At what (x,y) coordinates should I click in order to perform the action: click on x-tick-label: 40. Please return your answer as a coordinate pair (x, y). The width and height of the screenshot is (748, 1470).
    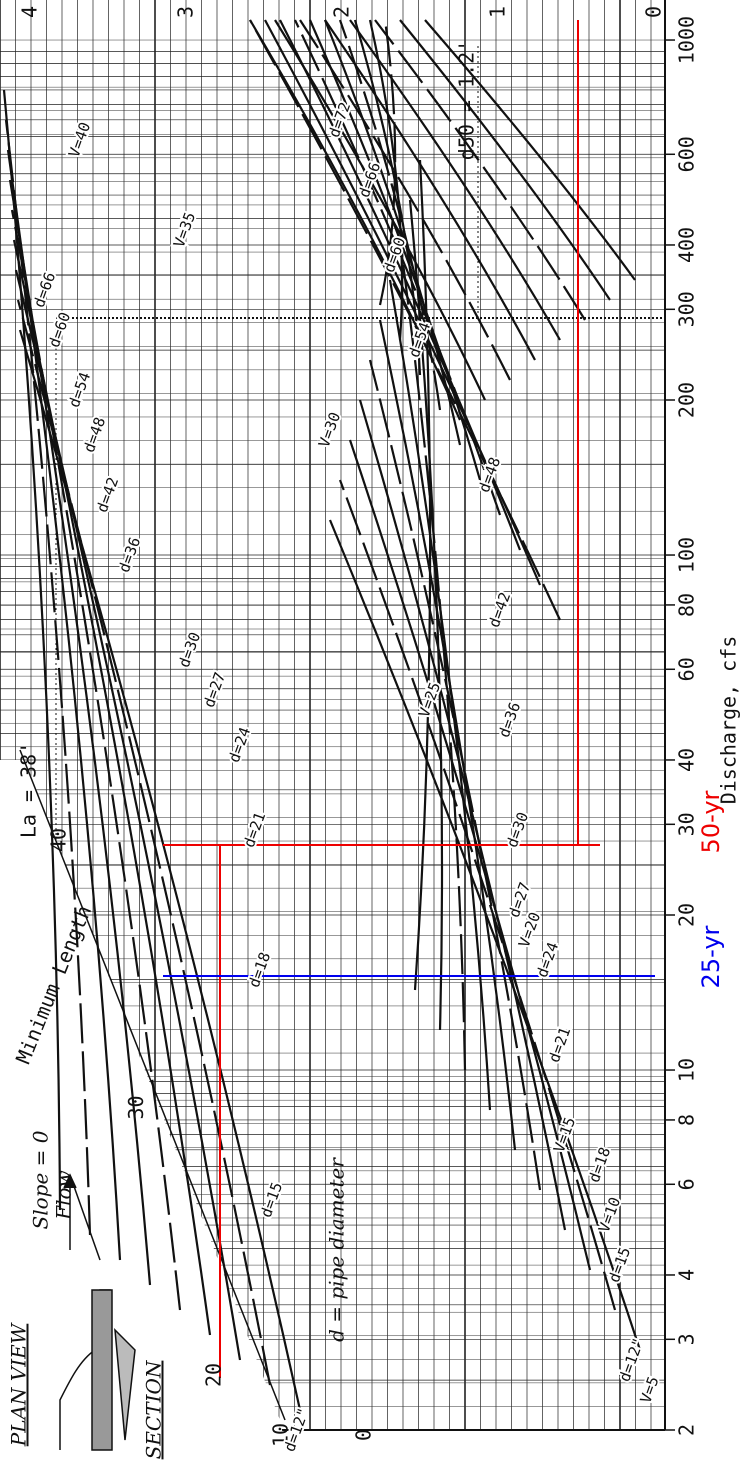
    Looking at the image, I should click on (687, 760).